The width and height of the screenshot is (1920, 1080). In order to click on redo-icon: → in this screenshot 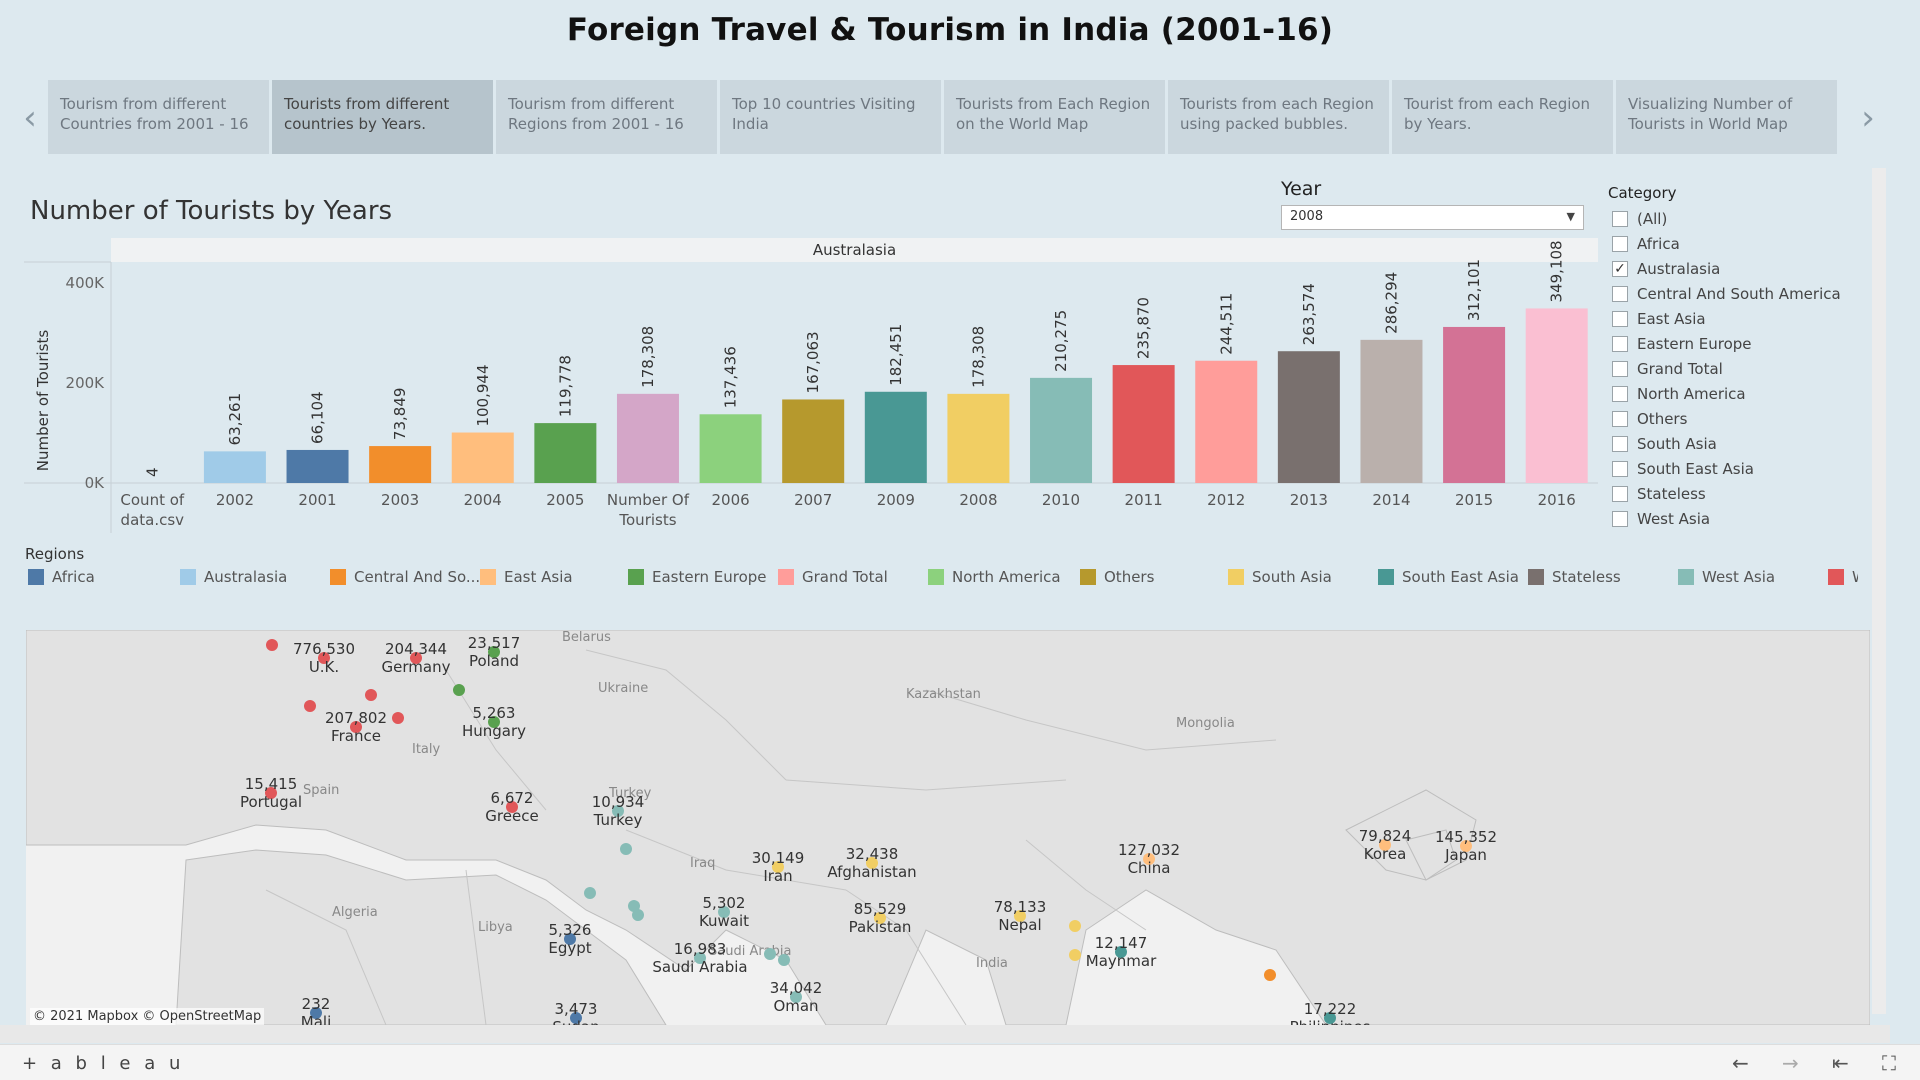, I will do `click(1790, 1063)`.